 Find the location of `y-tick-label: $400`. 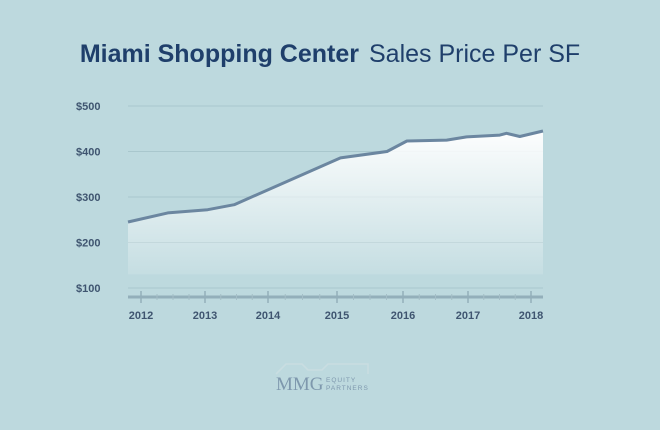

y-tick-label: $400 is located at coordinates (88, 153).